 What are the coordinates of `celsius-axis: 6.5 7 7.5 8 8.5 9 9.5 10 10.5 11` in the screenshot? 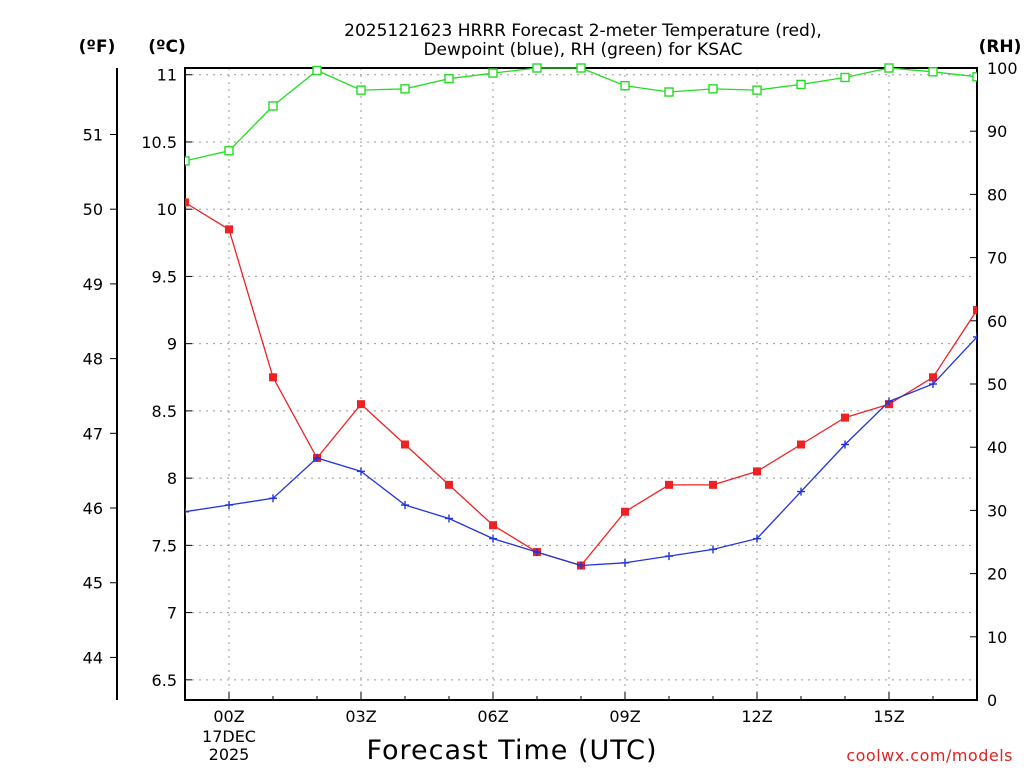 It's located at (166, 378).